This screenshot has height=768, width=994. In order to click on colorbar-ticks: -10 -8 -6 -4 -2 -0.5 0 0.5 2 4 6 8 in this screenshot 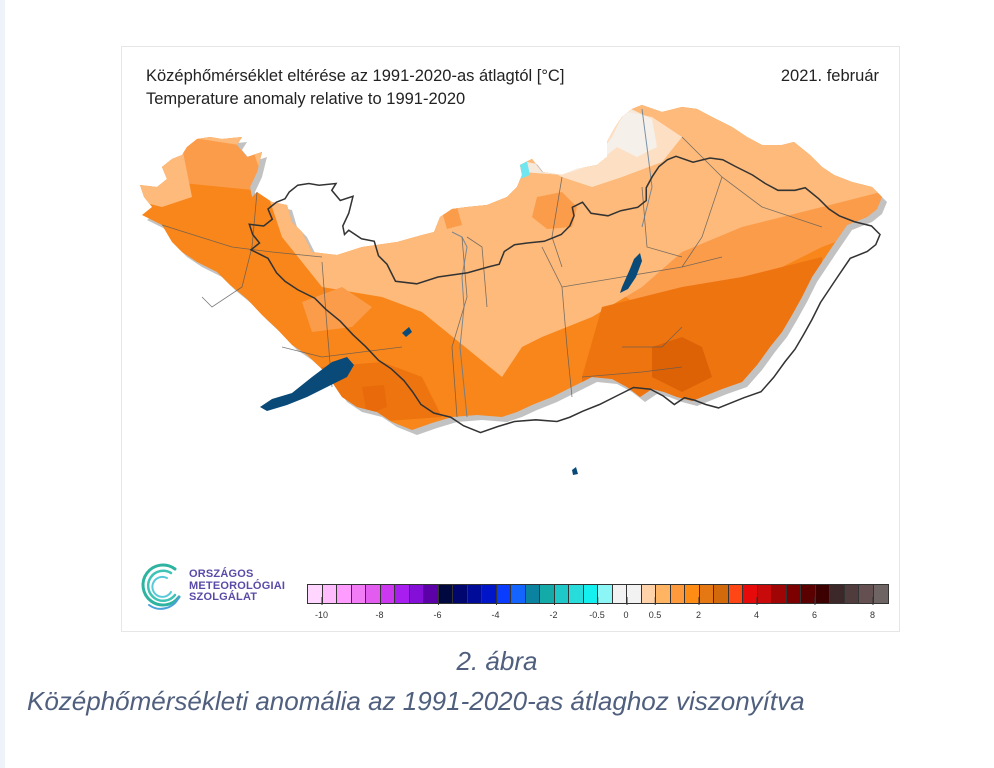, I will do `click(597, 610)`.